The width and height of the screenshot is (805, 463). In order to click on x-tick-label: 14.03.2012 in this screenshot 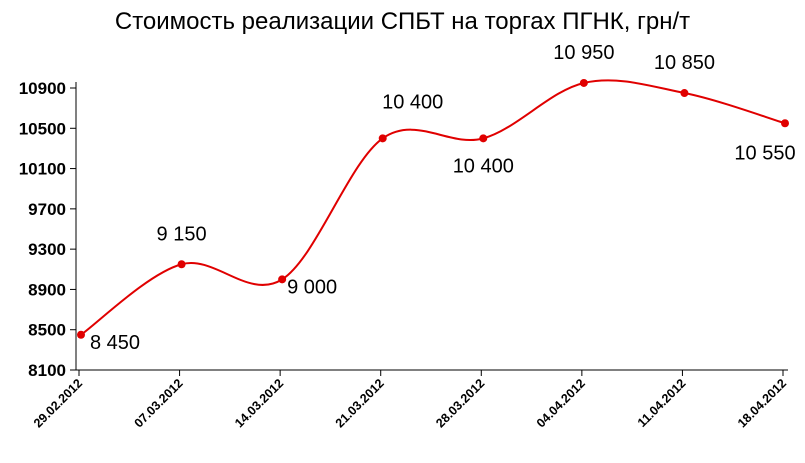, I will do `click(259, 403)`.